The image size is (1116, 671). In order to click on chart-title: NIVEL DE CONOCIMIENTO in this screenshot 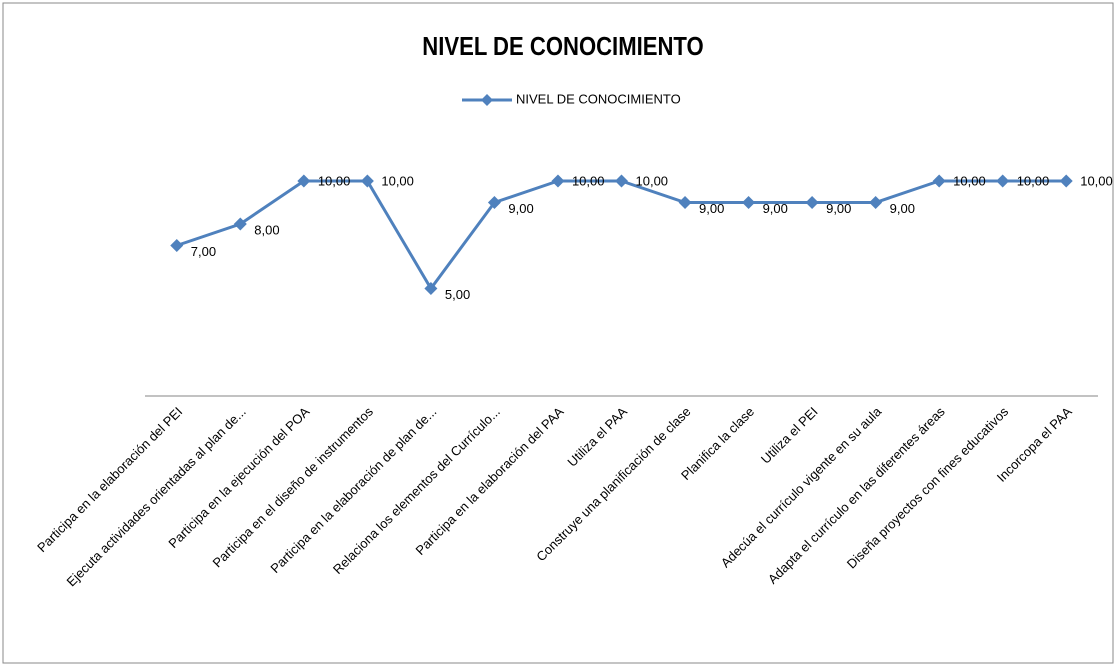, I will do `click(562, 46)`.